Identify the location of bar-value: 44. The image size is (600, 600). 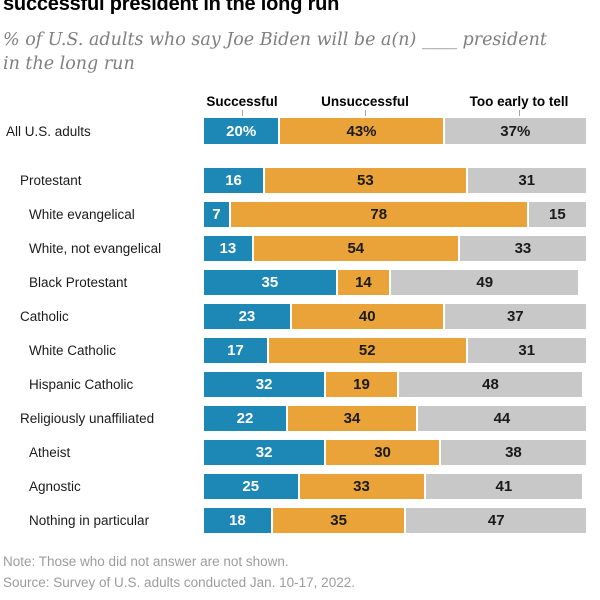
(502, 418).